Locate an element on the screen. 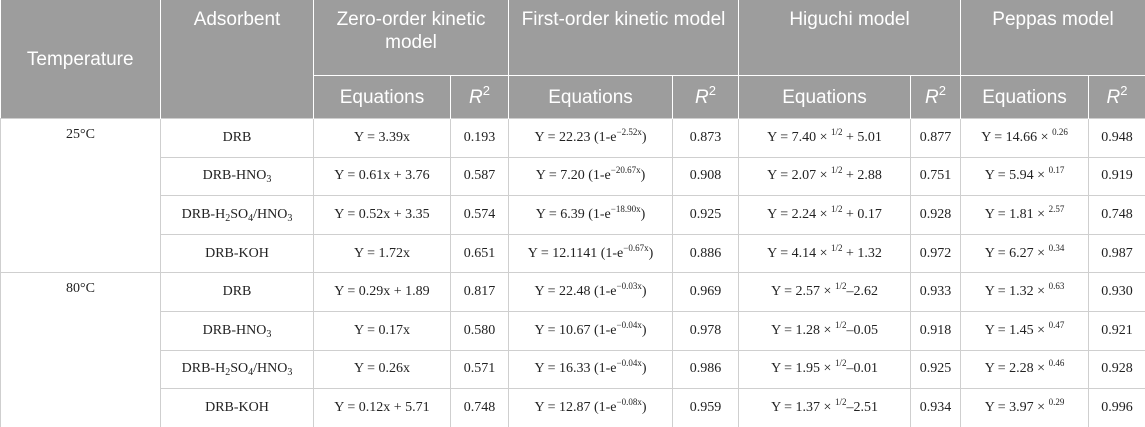 The width and height of the screenshot is (1145, 427). text-run: DRB-KOH is located at coordinates (237, 253).